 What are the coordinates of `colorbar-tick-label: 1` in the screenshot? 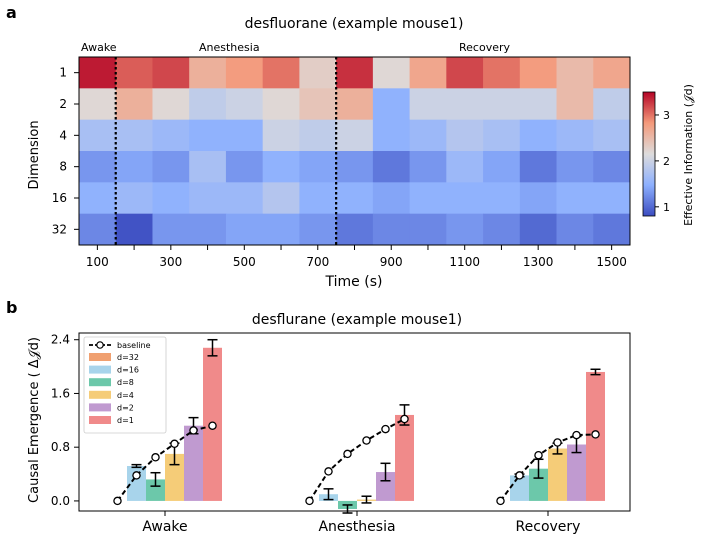 It's located at (666, 207).